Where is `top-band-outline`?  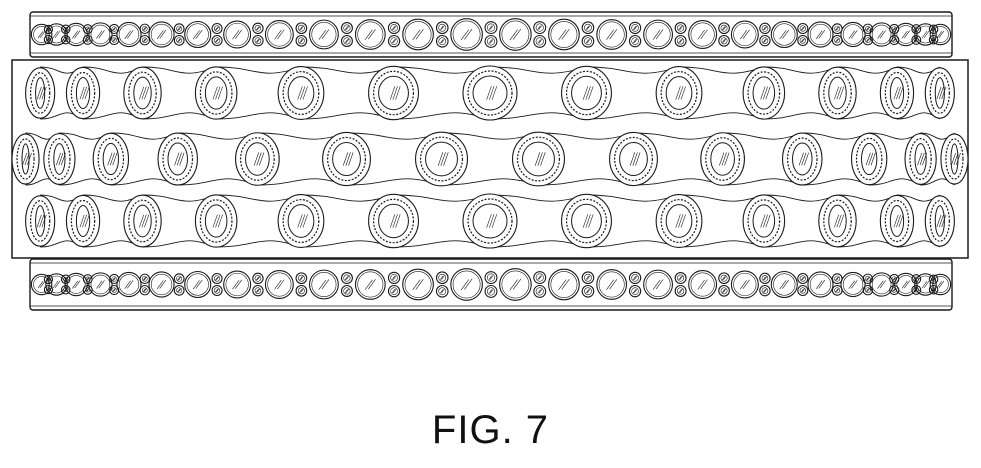 top-band-outline is located at coordinates (491, 34).